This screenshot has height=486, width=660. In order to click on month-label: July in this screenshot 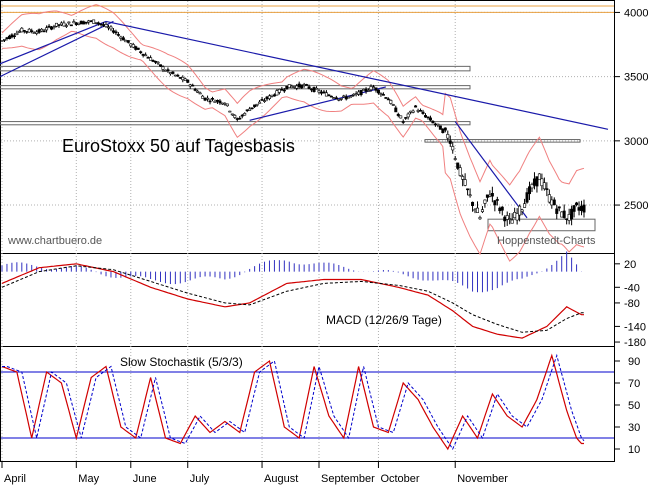, I will do `click(200, 479)`.